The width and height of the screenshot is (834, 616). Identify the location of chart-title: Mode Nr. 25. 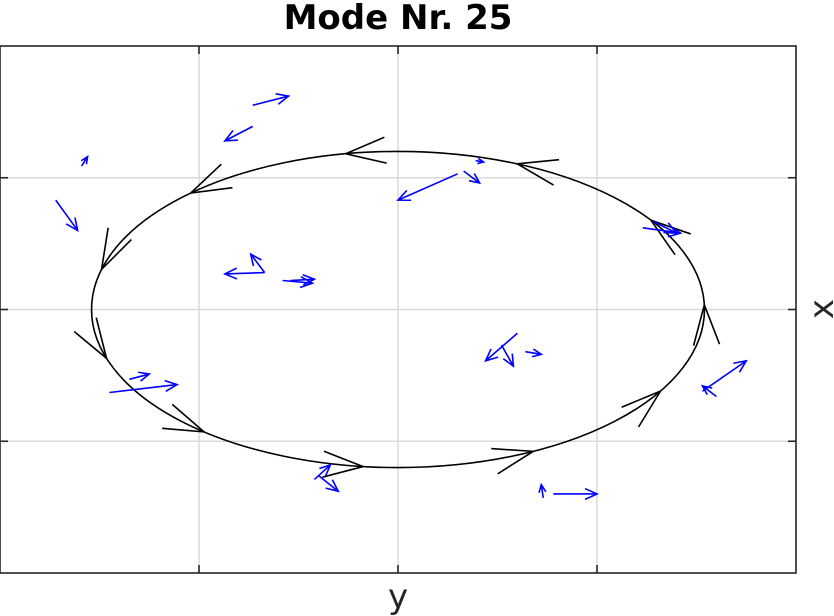
(398, 19).